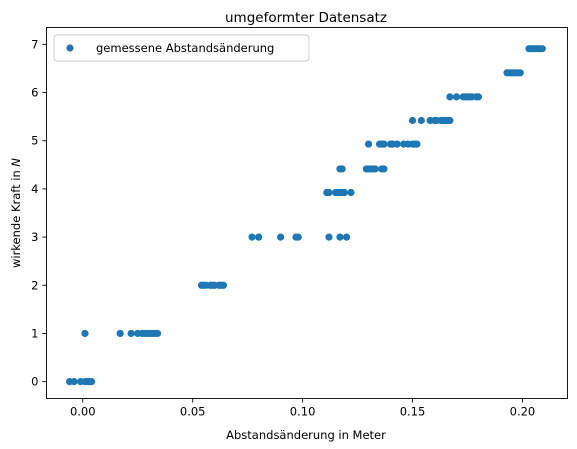  What do you see at coordinates (70, 48) in the screenshot?
I see `legend-marker` at bounding box center [70, 48].